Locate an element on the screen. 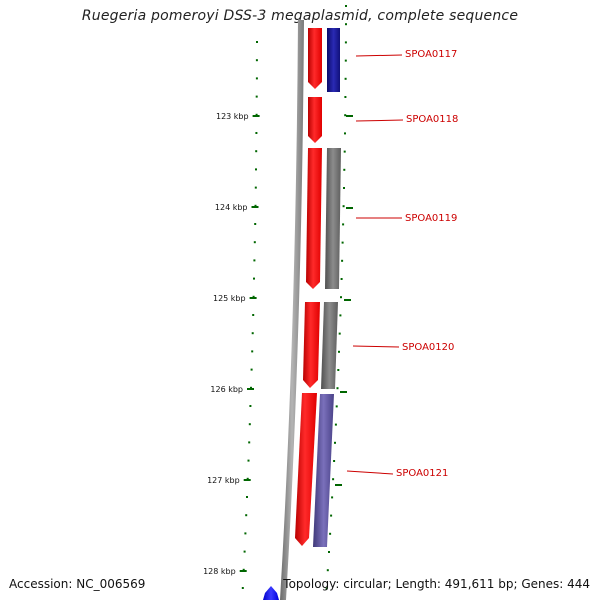 This screenshot has width=600, height=600. gene-arrow-spoa0117 is located at coordinates (315, 58).